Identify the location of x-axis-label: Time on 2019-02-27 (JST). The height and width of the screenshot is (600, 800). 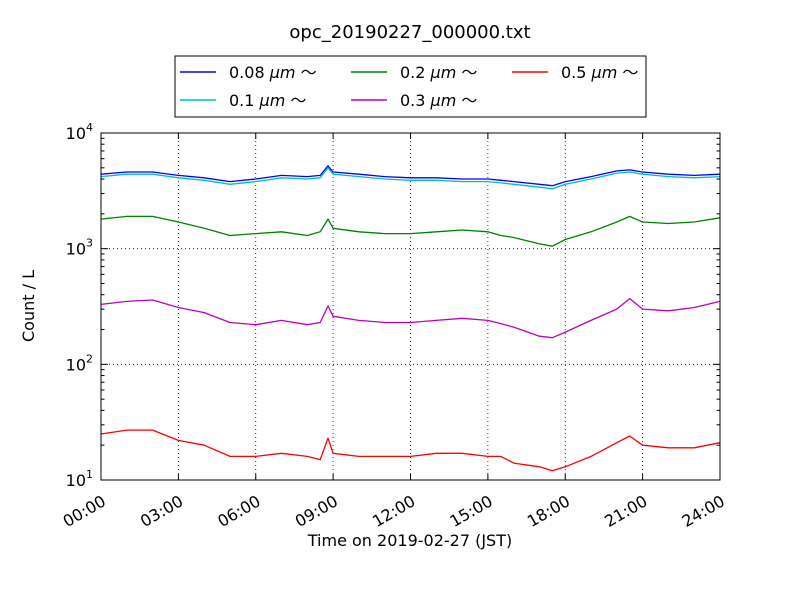
(409, 540).